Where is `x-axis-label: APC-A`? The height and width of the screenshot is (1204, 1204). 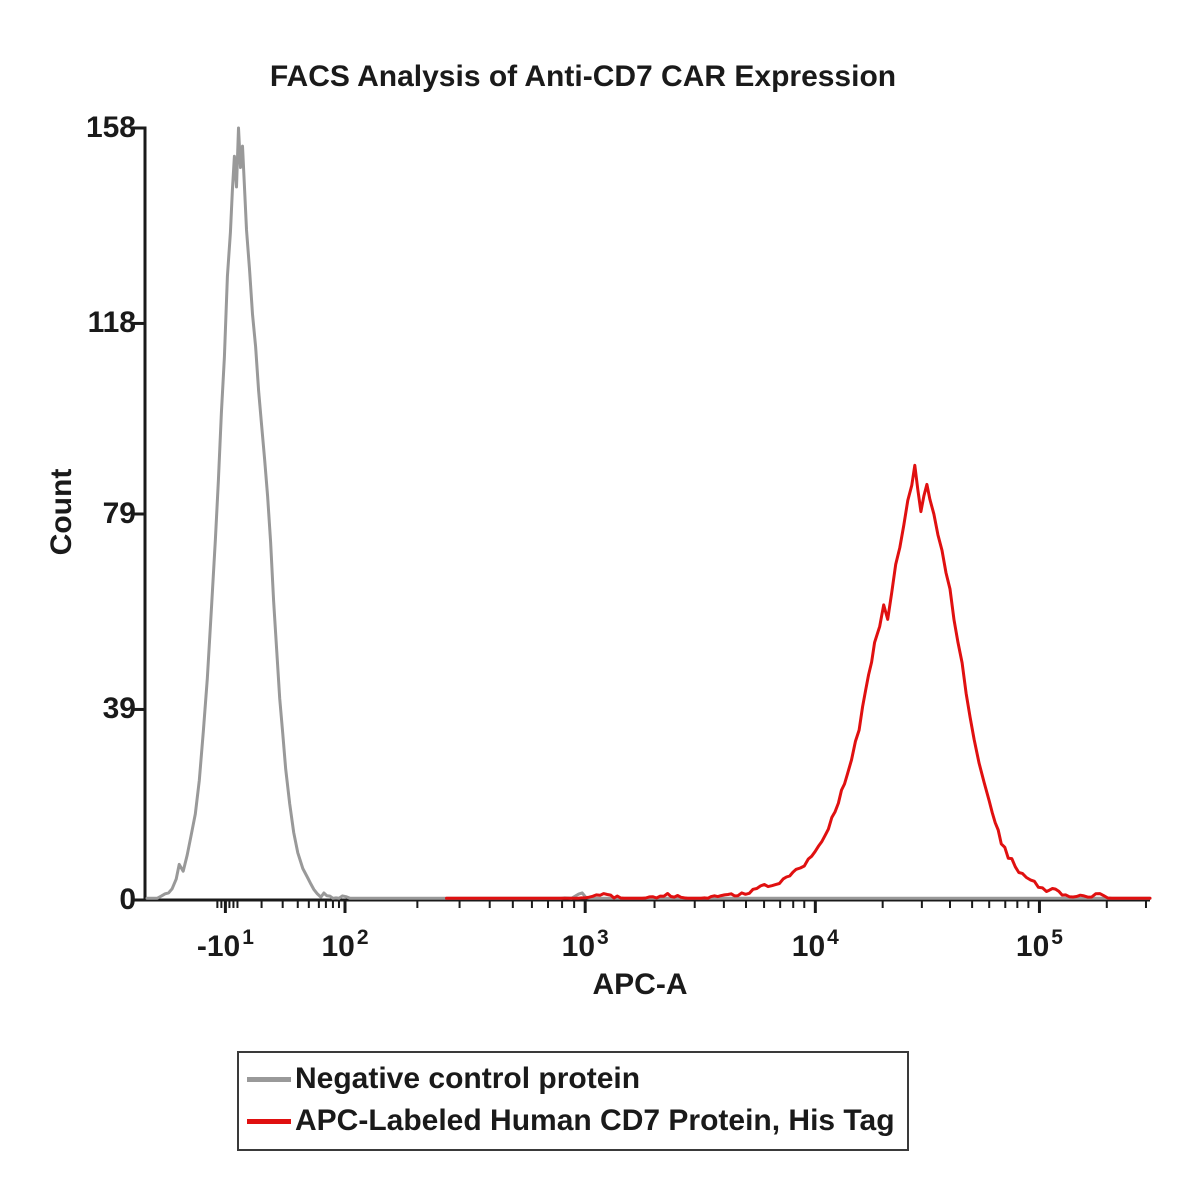 x-axis-label: APC-A is located at coordinates (640, 984).